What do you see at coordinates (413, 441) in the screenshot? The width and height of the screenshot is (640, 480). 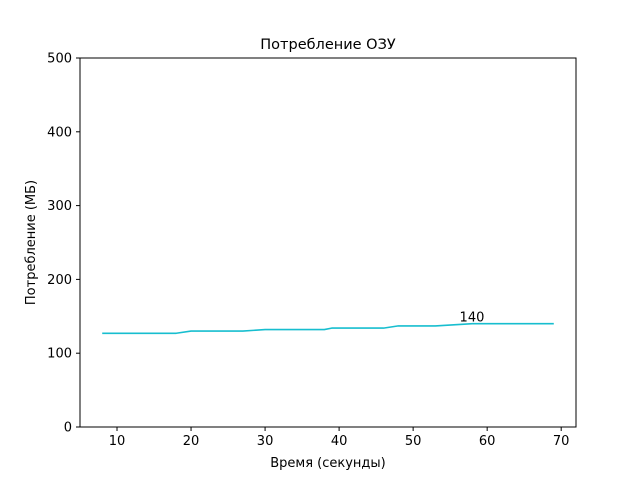 I see `x-tick-label: 50` at bounding box center [413, 441].